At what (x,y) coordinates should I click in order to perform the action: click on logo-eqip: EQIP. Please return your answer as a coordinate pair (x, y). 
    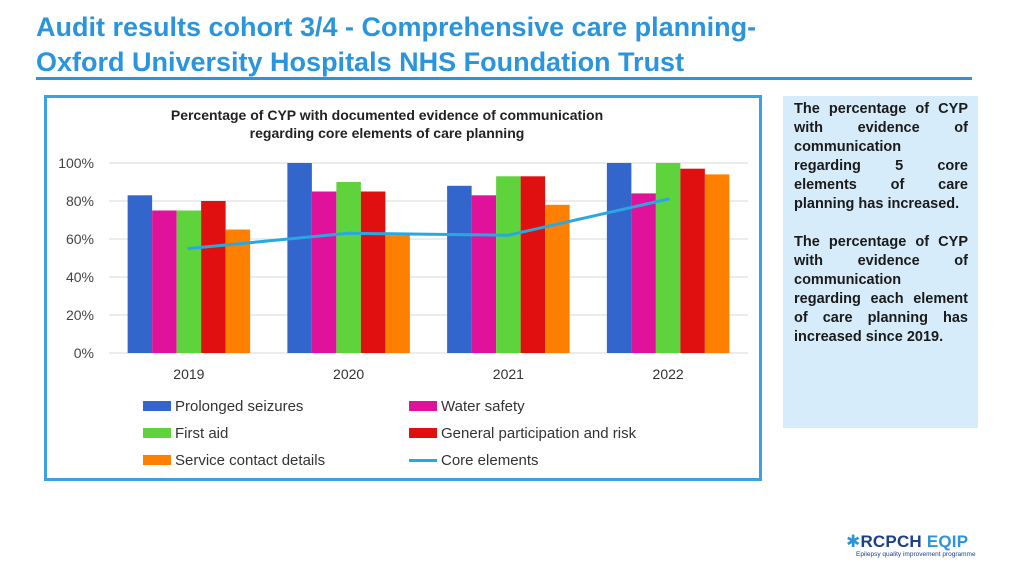
    Looking at the image, I should click on (947, 541).